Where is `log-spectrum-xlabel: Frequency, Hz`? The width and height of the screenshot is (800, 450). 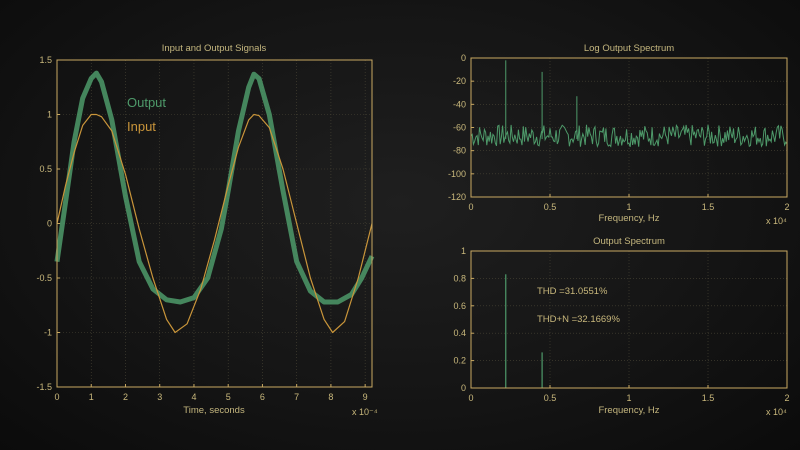 log-spectrum-xlabel: Frequency, Hz is located at coordinates (628, 218).